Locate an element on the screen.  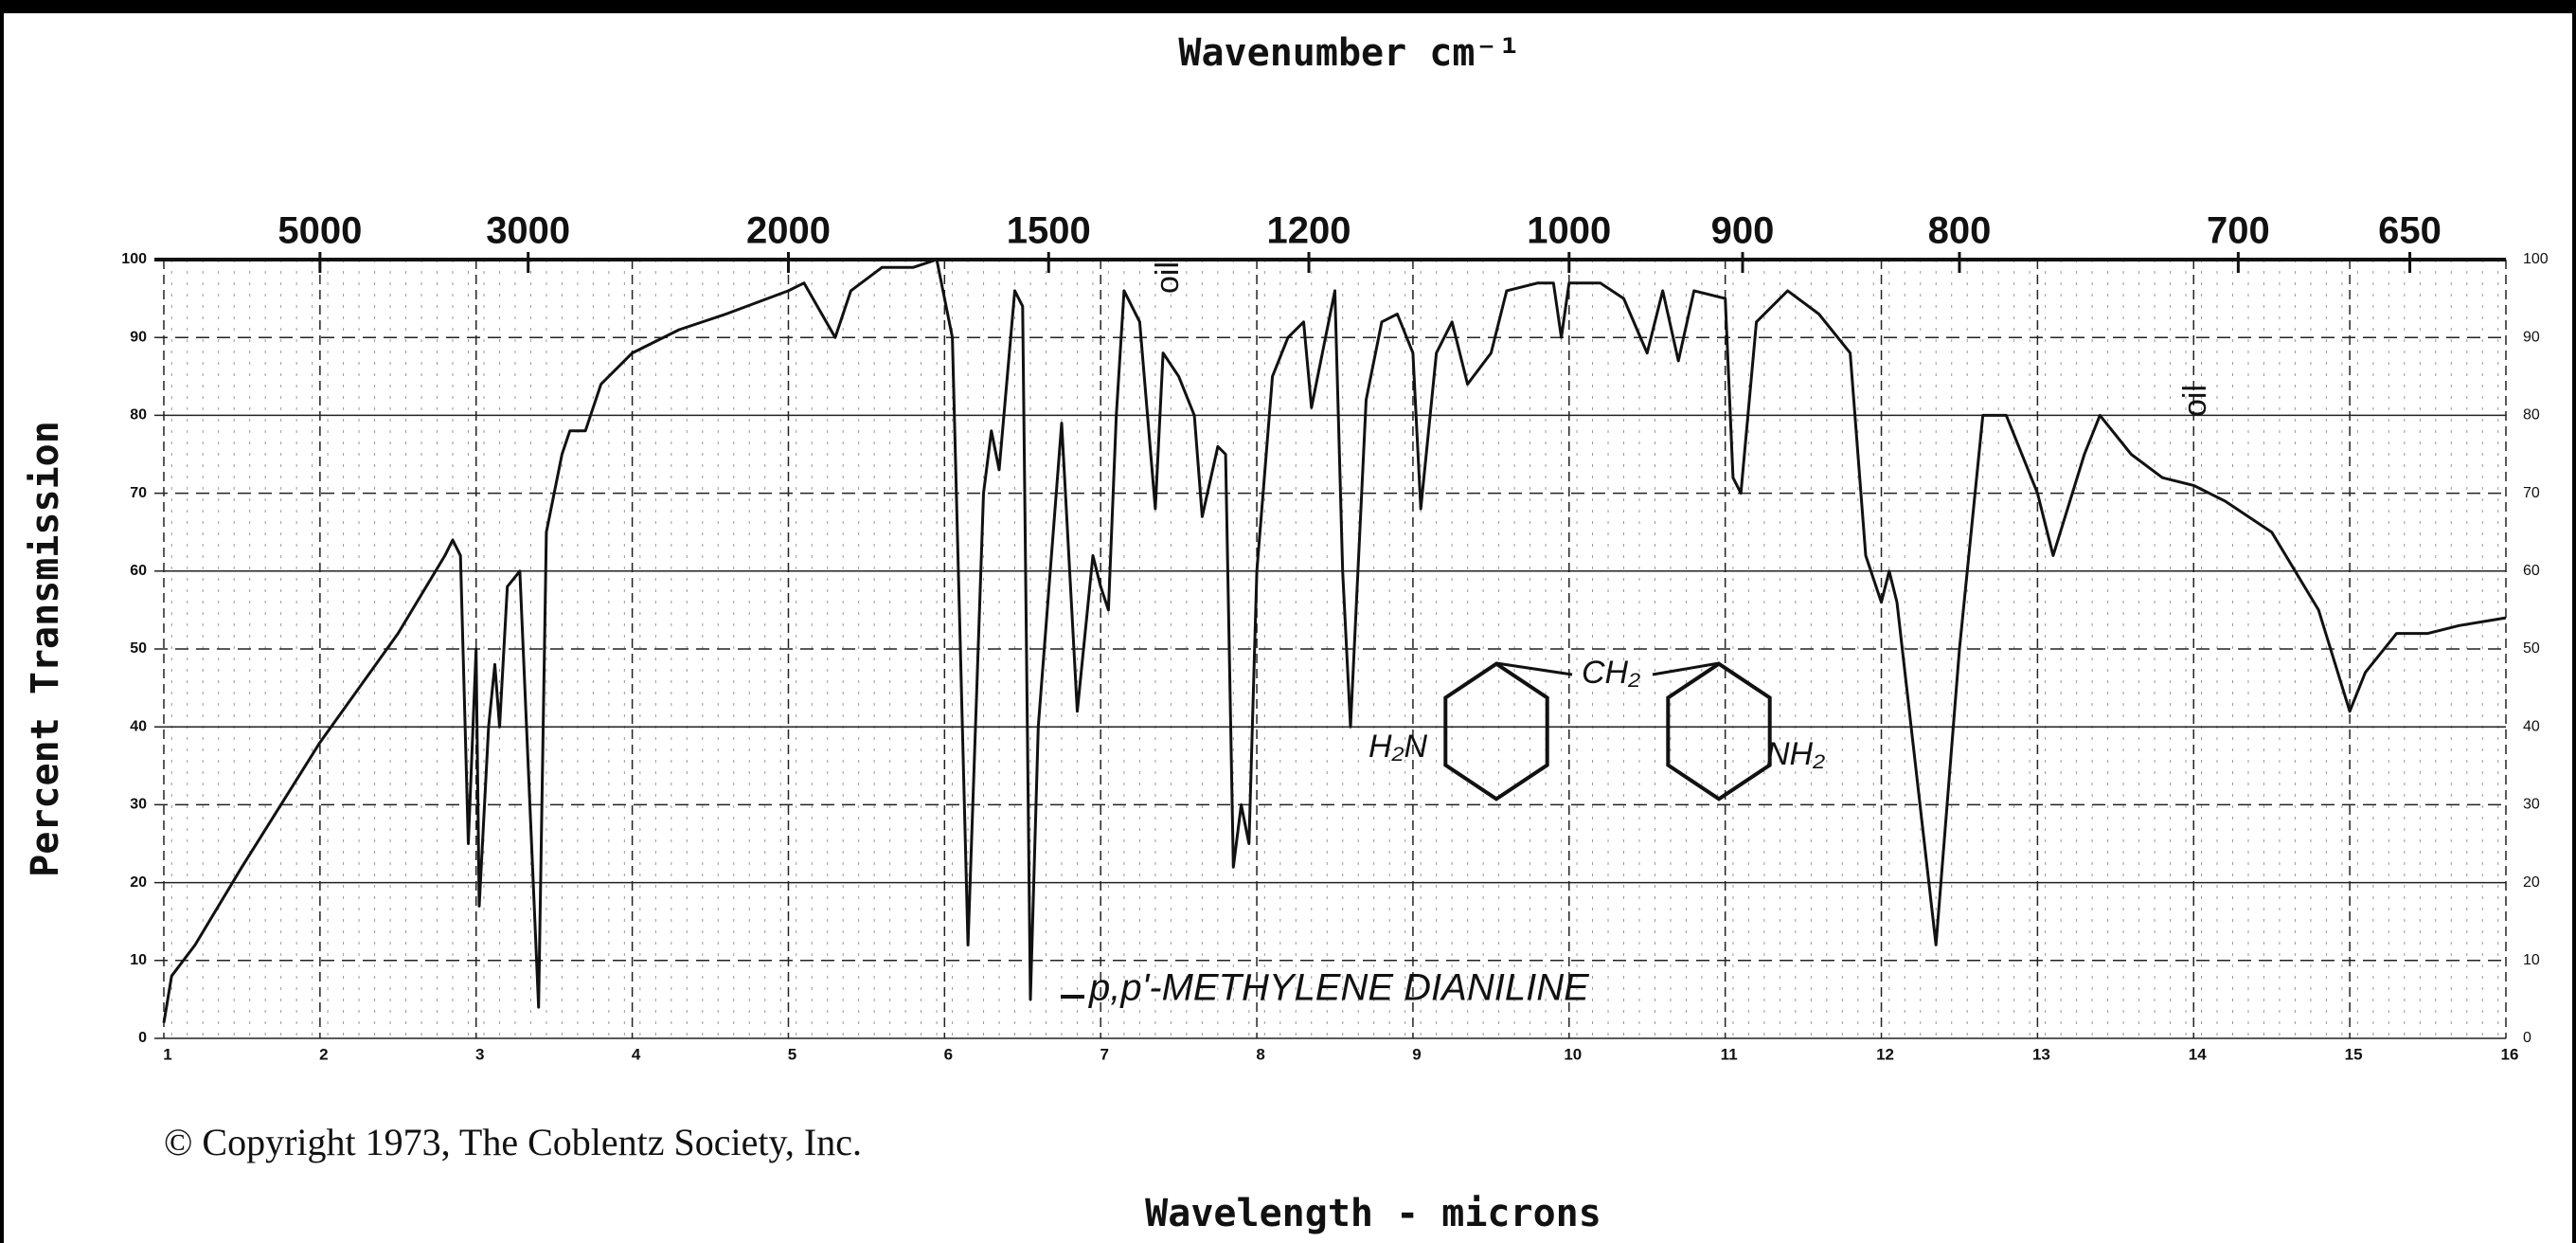
y-tick-label-right: 80 is located at coordinates (2531, 415).